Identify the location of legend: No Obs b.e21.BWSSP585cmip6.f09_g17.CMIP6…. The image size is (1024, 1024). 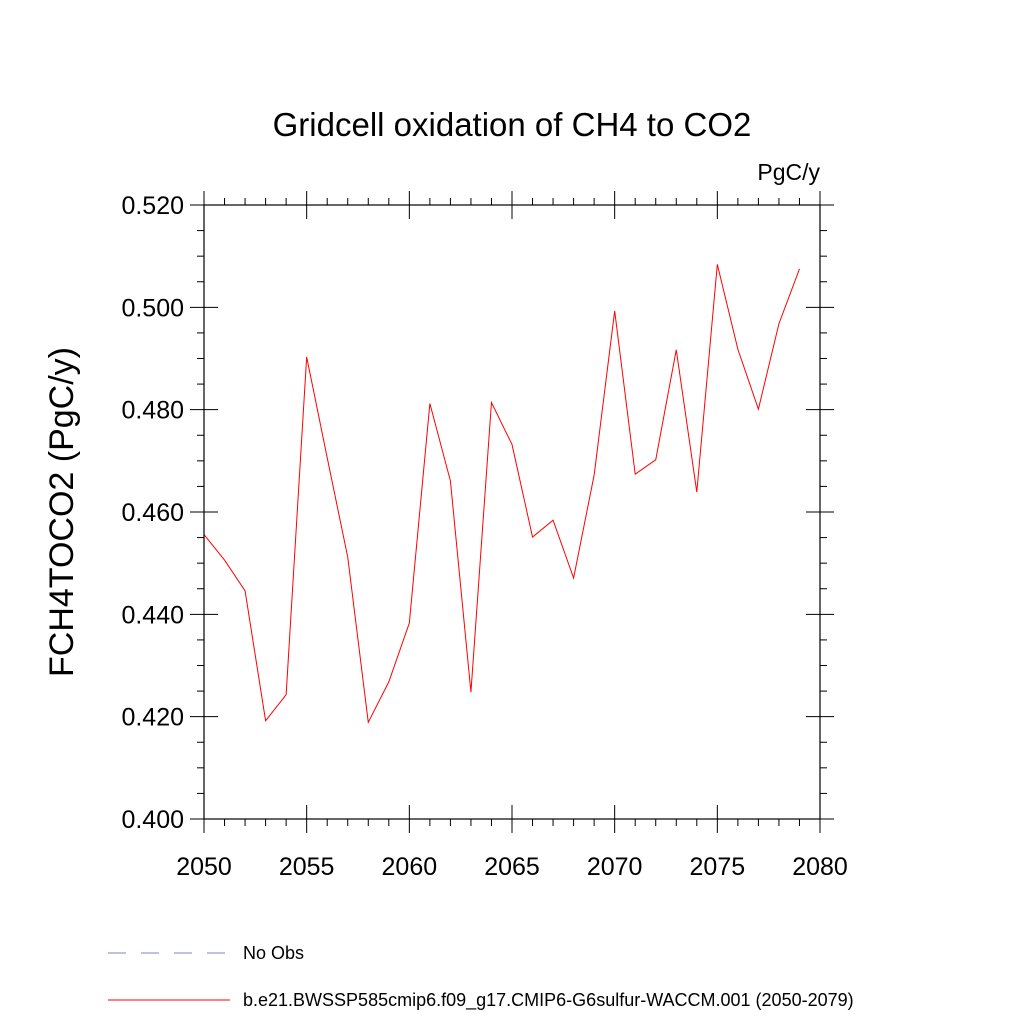
(481, 977).